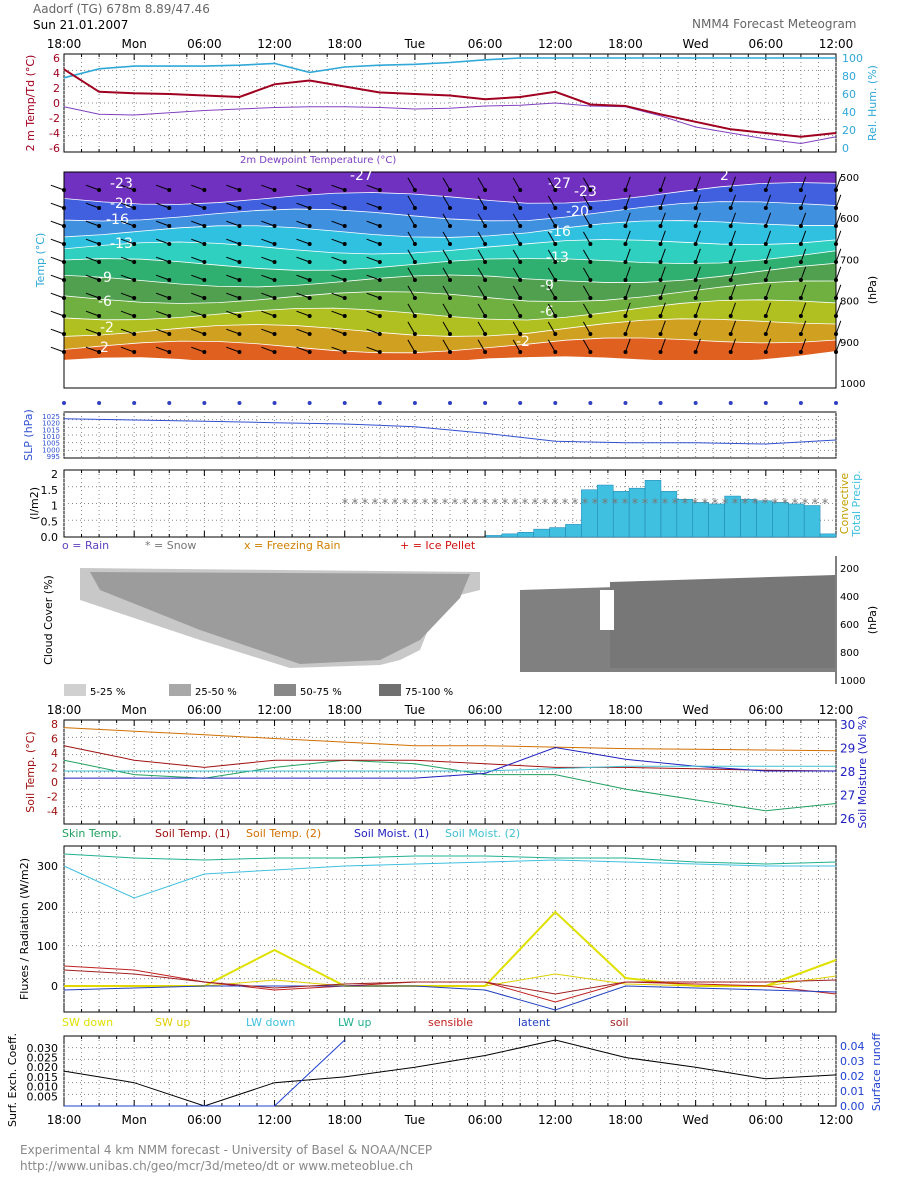  I want to click on cloud-pressure-label: 1000, so click(852, 681).